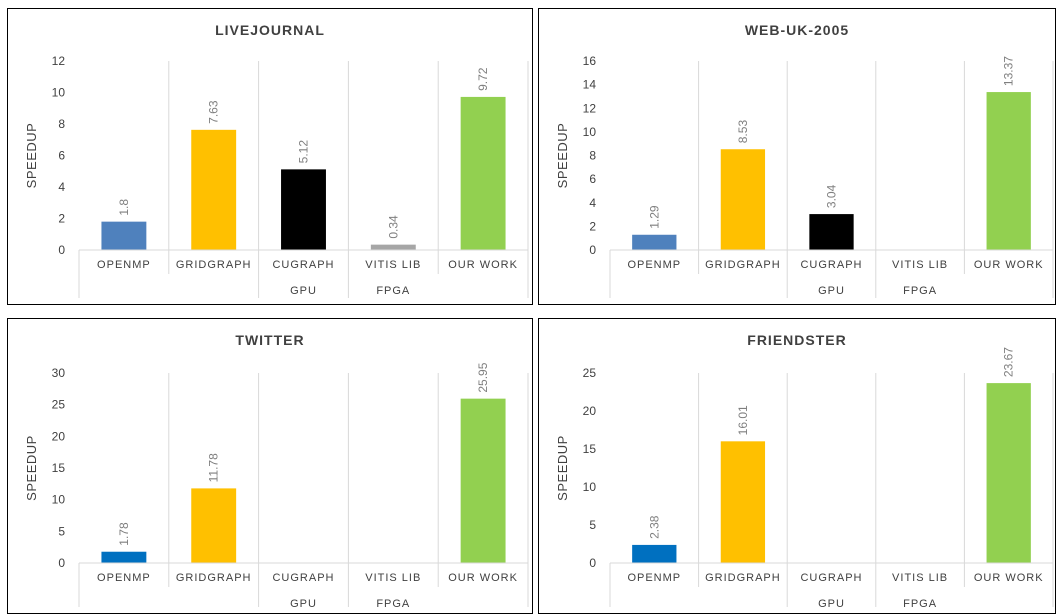  I want to click on data-label: 9.72, so click(483, 79).